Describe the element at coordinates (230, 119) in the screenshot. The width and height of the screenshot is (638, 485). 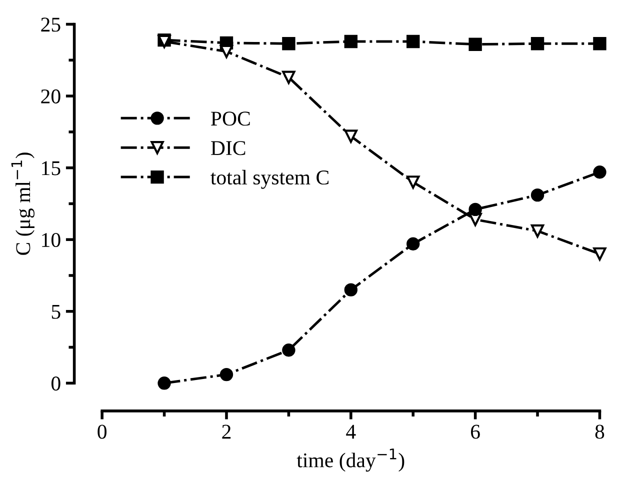
I see `legend-label: POC` at that location.